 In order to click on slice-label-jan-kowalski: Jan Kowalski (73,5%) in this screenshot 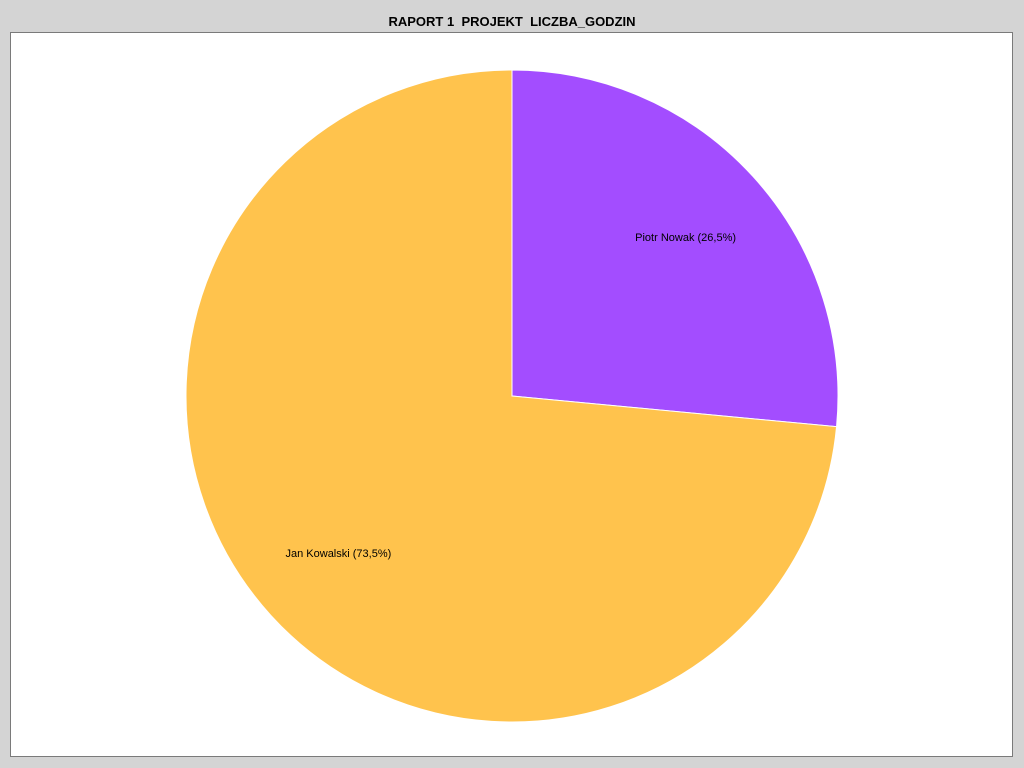, I will do `click(339, 554)`.